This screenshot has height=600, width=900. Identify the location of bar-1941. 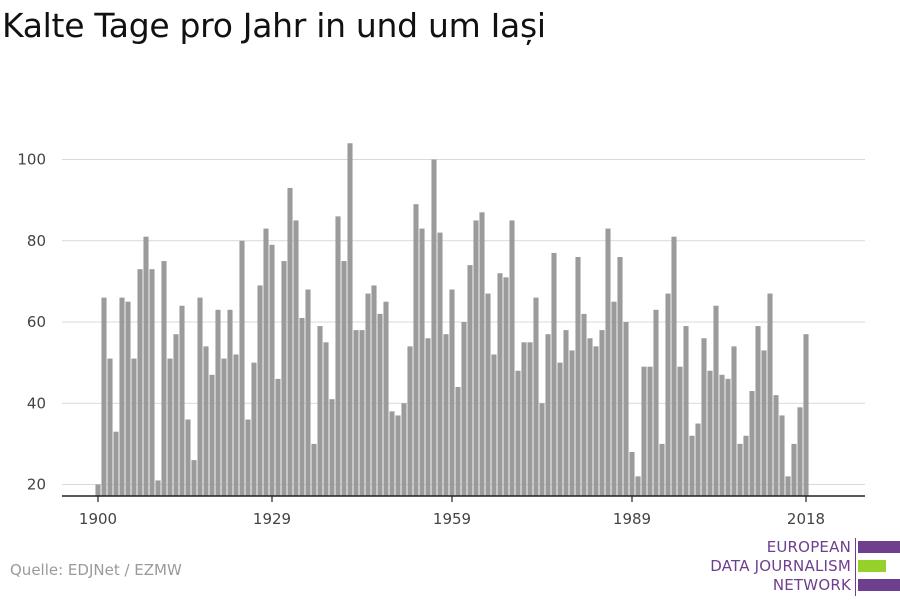
(344, 378).